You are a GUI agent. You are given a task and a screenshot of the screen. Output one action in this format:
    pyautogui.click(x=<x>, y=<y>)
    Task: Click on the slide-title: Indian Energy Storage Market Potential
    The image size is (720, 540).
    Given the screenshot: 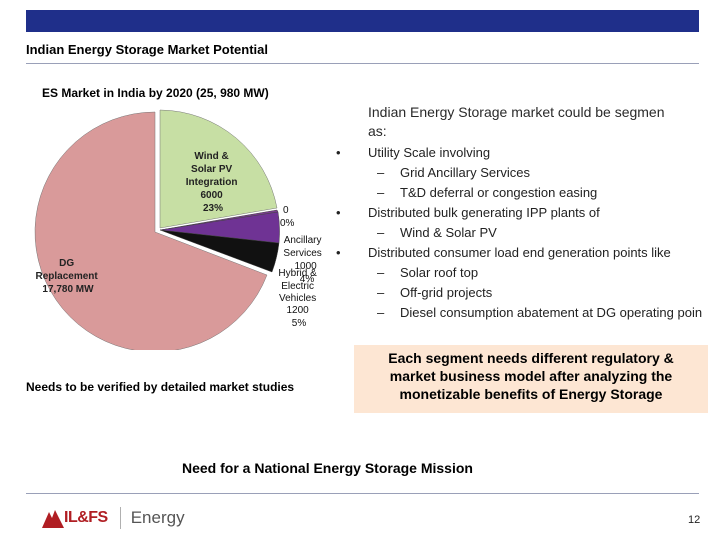 What is the action you would take?
    pyautogui.click(x=147, y=49)
    